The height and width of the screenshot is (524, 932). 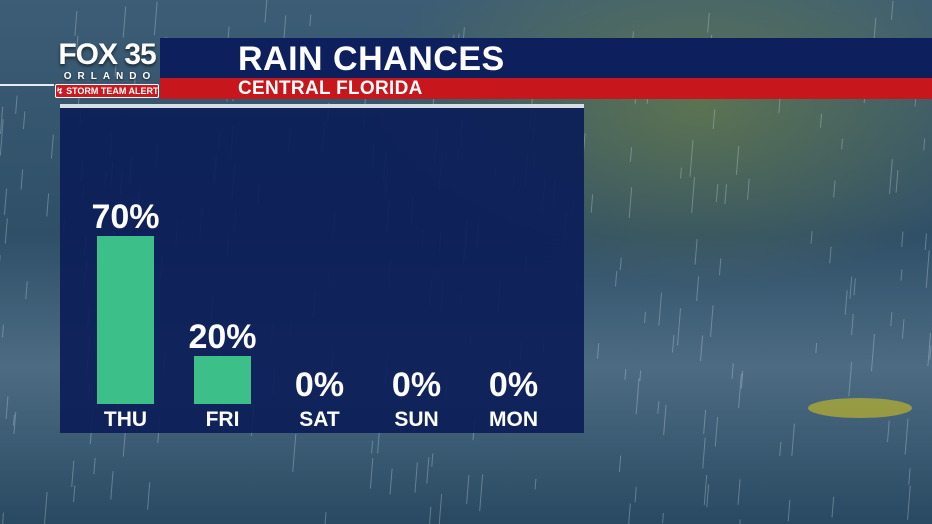 What do you see at coordinates (27, 85) in the screenshot?
I see `header-accent-line` at bounding box center [27, 85].